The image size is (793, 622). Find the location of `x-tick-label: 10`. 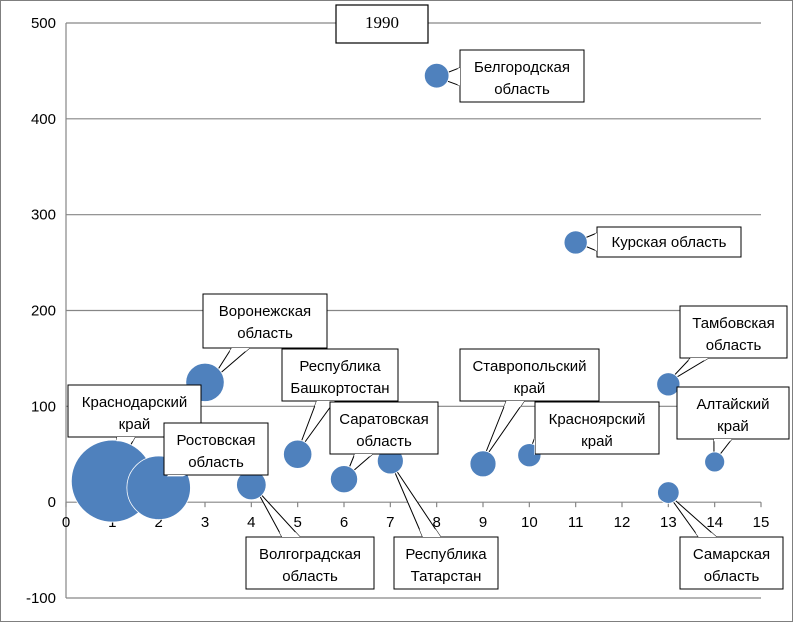

x-tick-label: 10 is located at coordinates (529, 522).